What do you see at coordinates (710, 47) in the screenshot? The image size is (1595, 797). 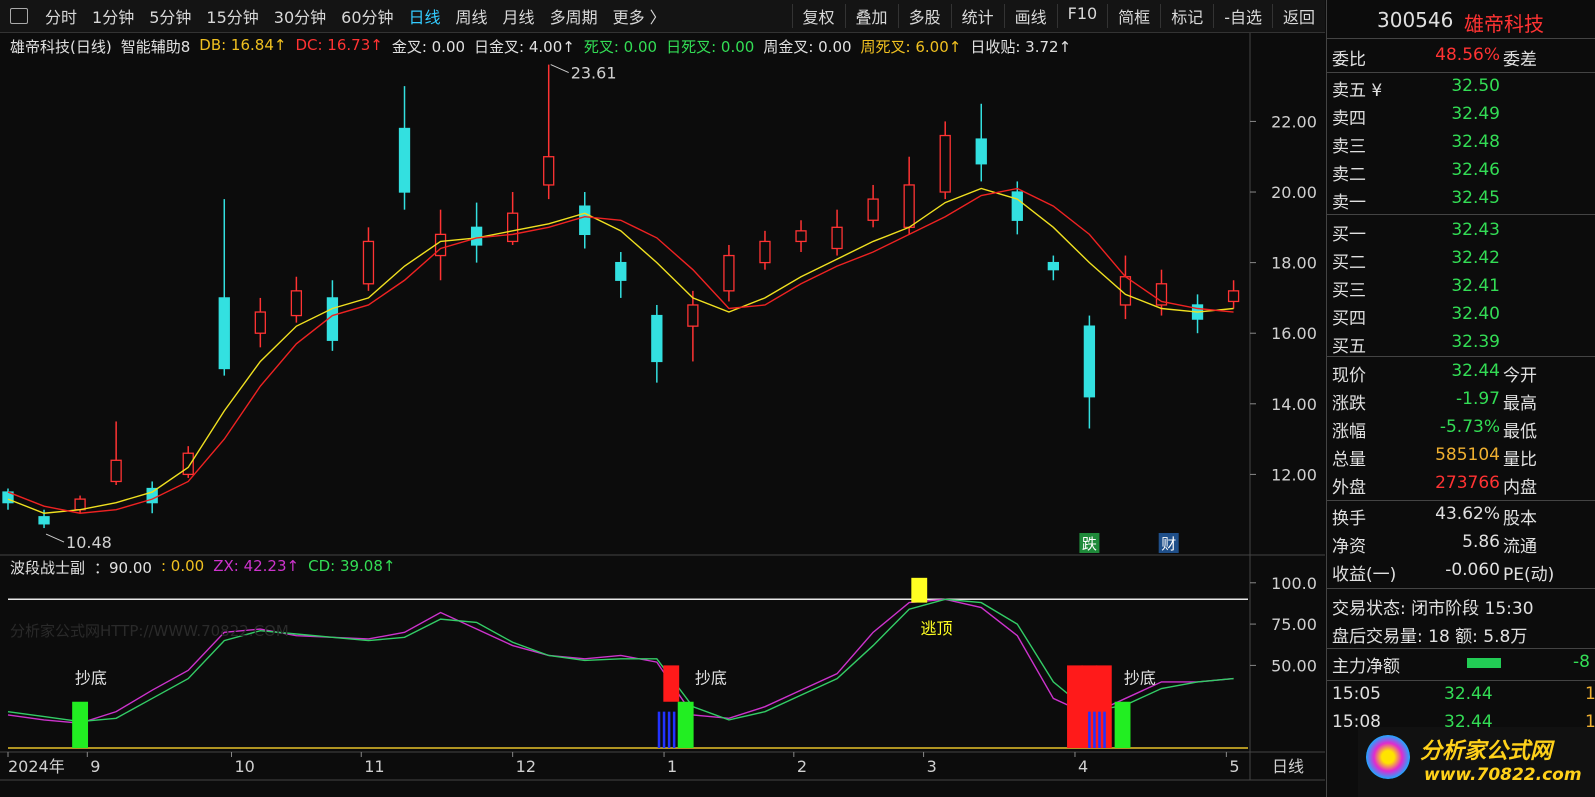 I see `legend-item: 日死叉: 0.00` at bounding box center [710, 47].